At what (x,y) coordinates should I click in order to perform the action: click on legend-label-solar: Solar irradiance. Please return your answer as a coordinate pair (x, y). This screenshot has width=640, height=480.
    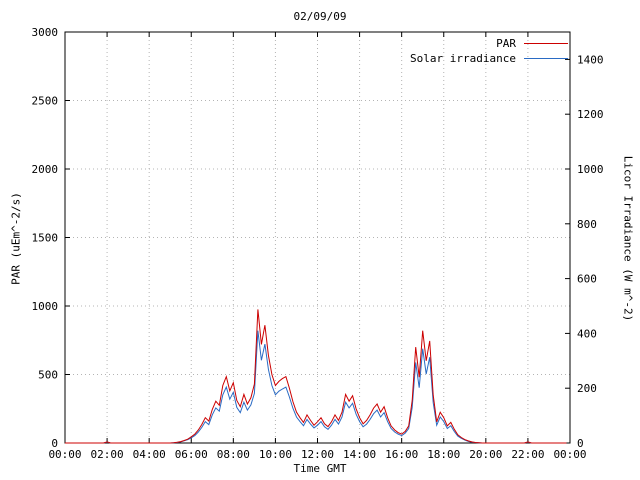
    Looking at the image, I should click on (463, 58).